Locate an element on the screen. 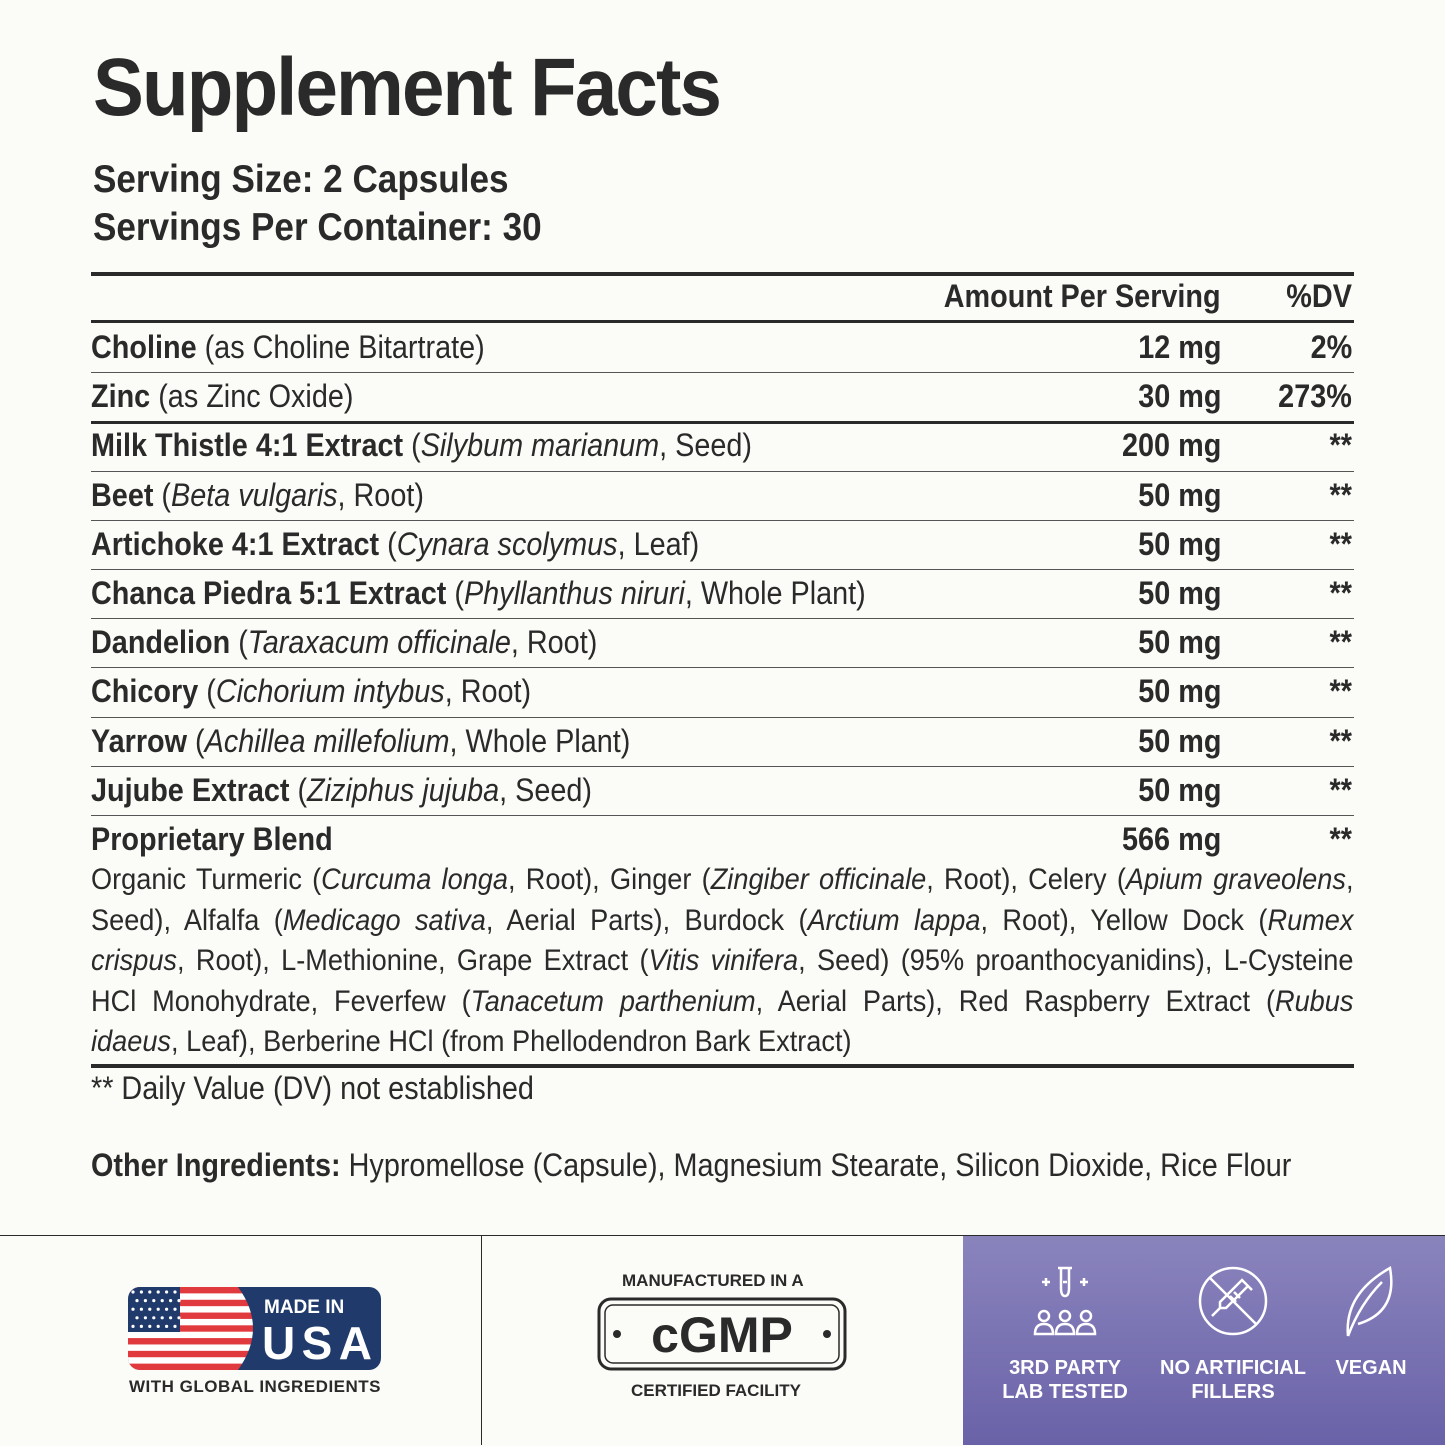  cgmp-top-text: MANUFACTURED IN A is located at coordinates (713, 1280).